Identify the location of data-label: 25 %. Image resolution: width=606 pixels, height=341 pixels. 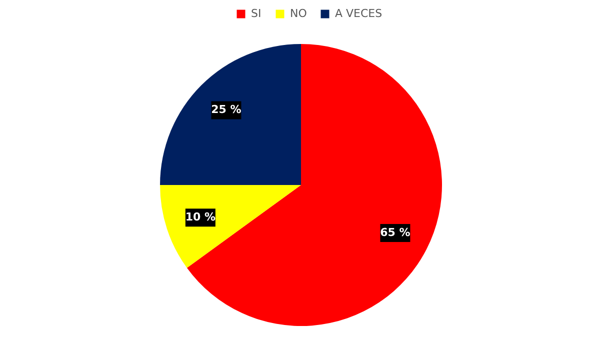
(226, 109).